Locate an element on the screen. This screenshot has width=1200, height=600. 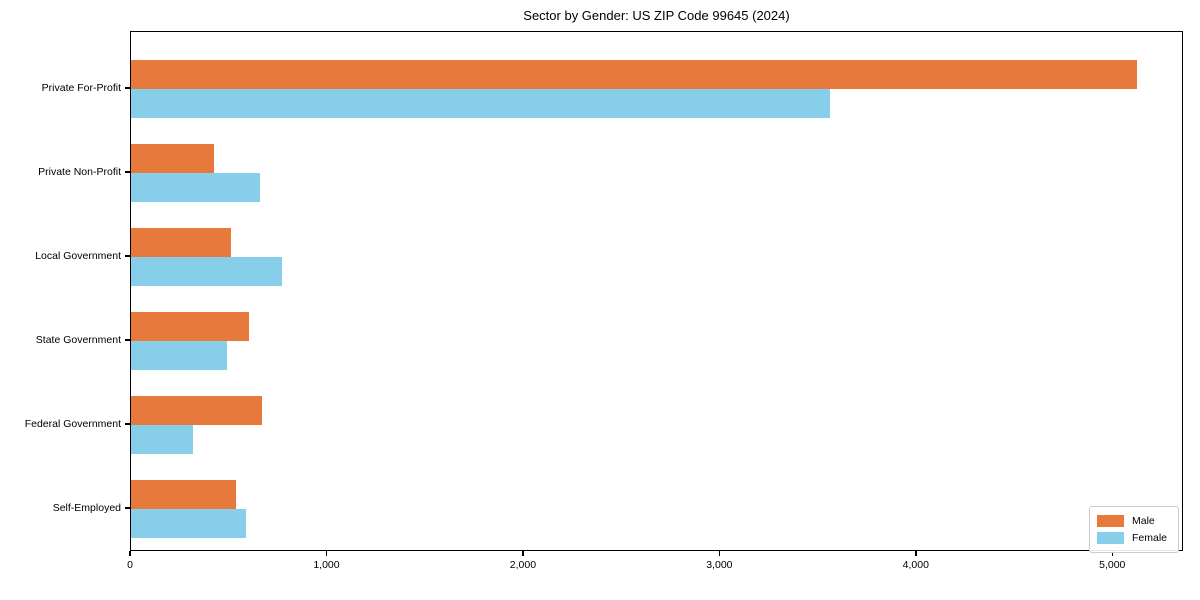
ytick-label-private-for-profit: Private For-Profit is located at coordinates (81, 88).